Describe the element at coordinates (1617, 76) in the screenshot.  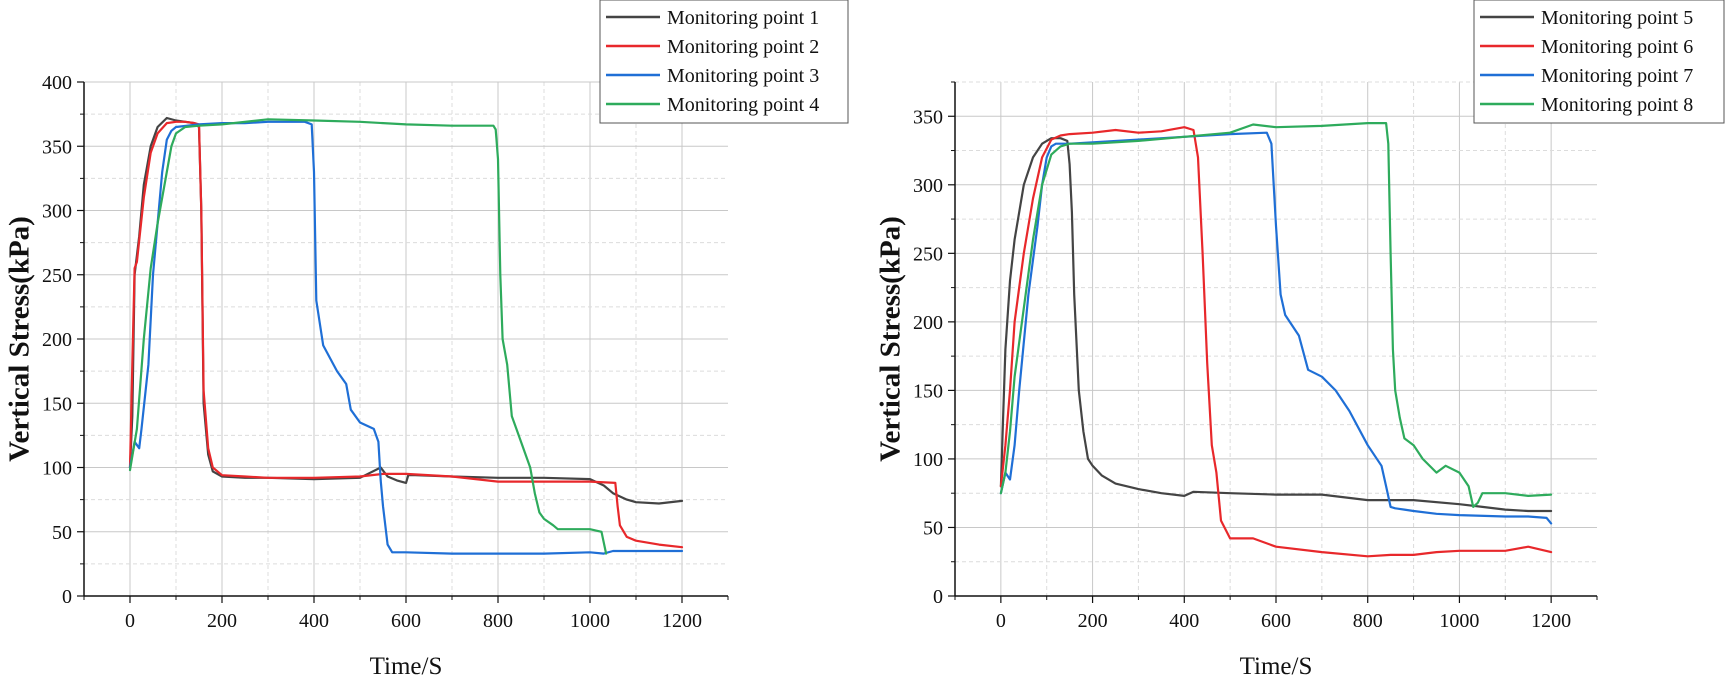
I see `legend-label: Monitoring point 7` at that location.